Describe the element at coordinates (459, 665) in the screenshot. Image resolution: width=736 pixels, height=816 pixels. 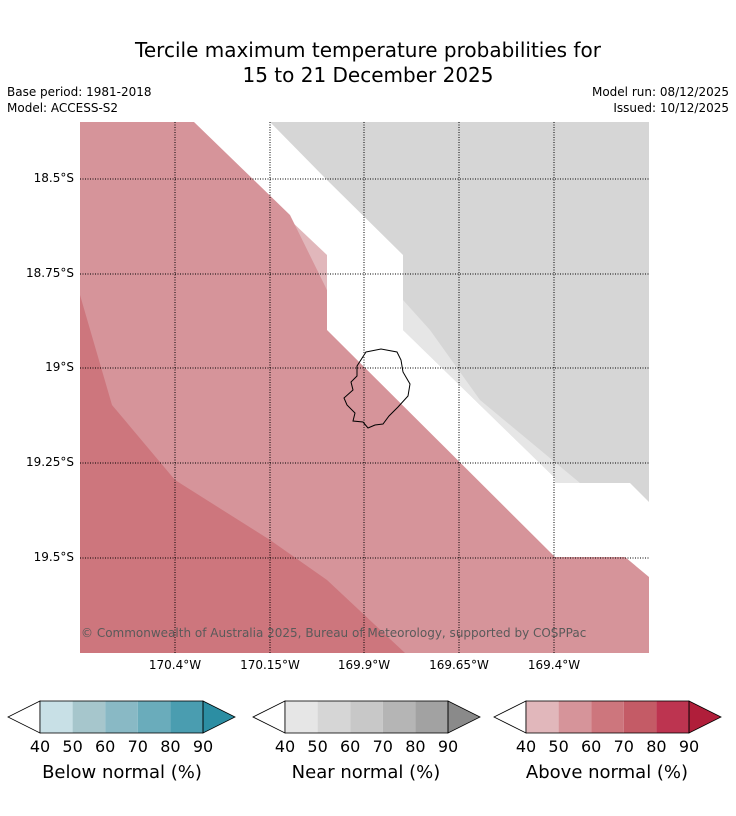
I see `lon-tick: 169.65°W` at that location.